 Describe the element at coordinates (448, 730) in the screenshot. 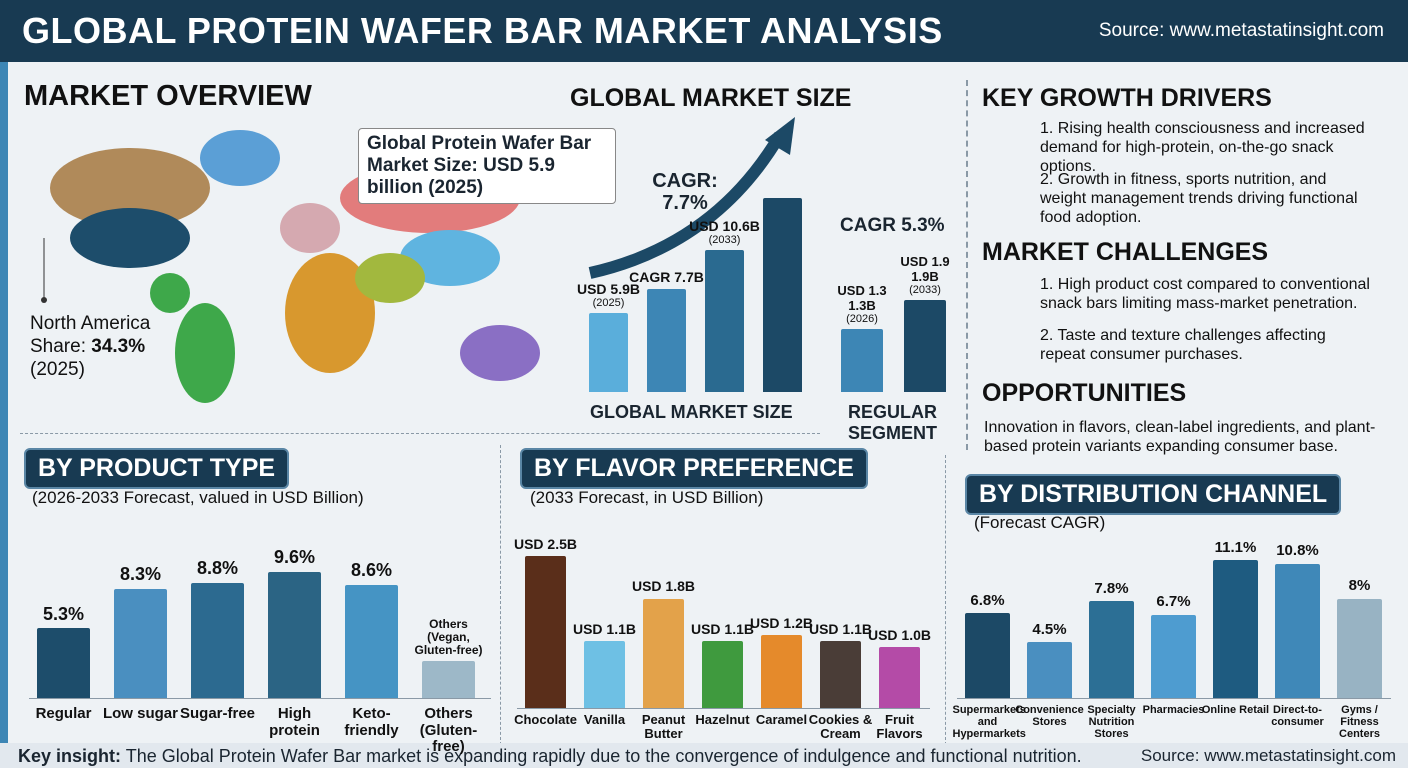

I see `x-tick-label: Others (Gluten-free)` at that location.